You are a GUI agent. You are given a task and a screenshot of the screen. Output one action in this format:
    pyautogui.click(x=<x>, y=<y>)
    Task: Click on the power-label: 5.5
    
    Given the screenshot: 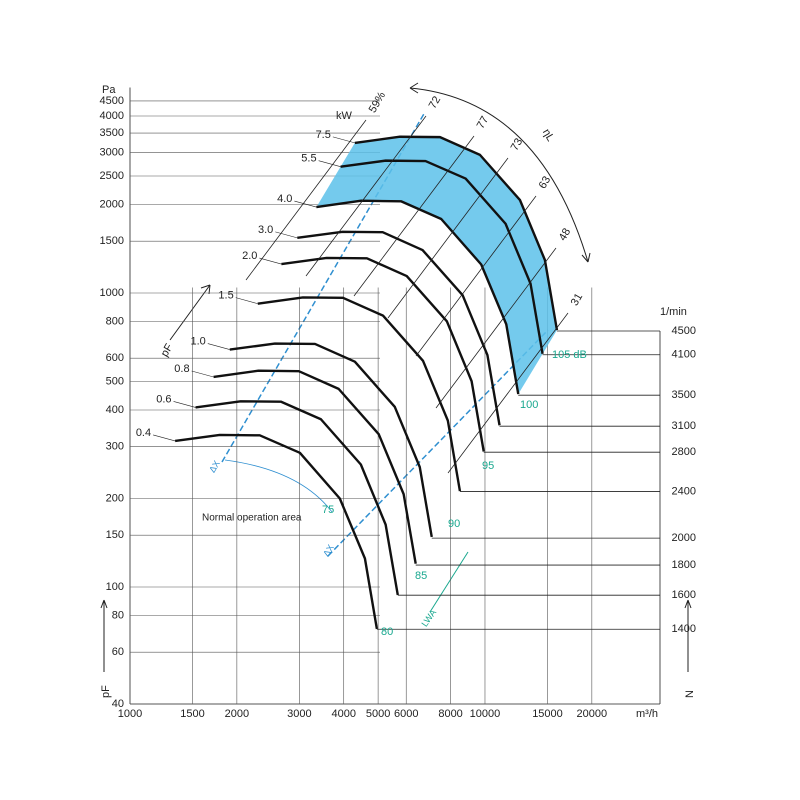 What is the action you would take?
    pyautogui.click(x=308, y=159)
    